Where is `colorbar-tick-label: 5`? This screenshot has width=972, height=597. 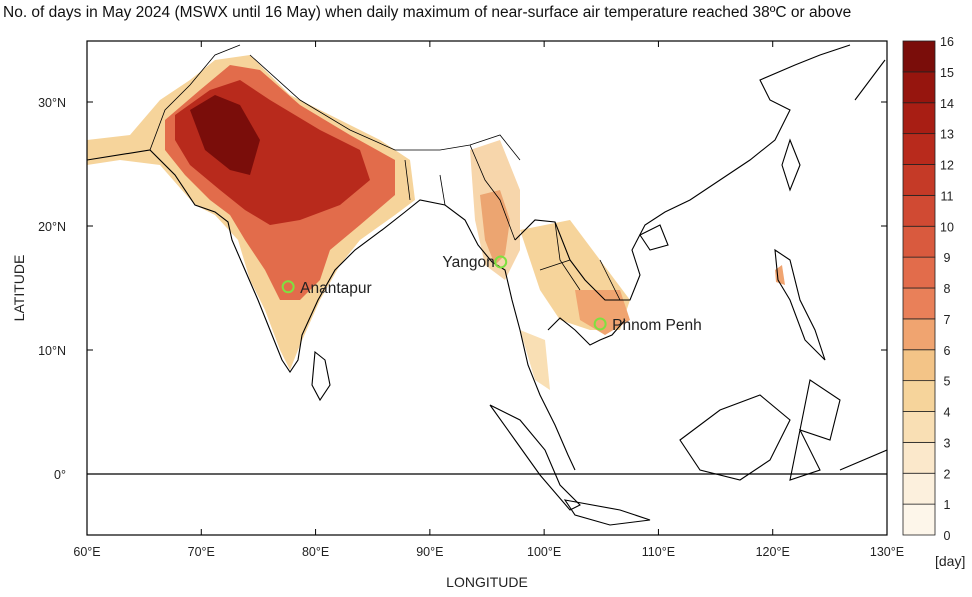 colorbar-tick-label: 5 is located at coordinates (947, 382).